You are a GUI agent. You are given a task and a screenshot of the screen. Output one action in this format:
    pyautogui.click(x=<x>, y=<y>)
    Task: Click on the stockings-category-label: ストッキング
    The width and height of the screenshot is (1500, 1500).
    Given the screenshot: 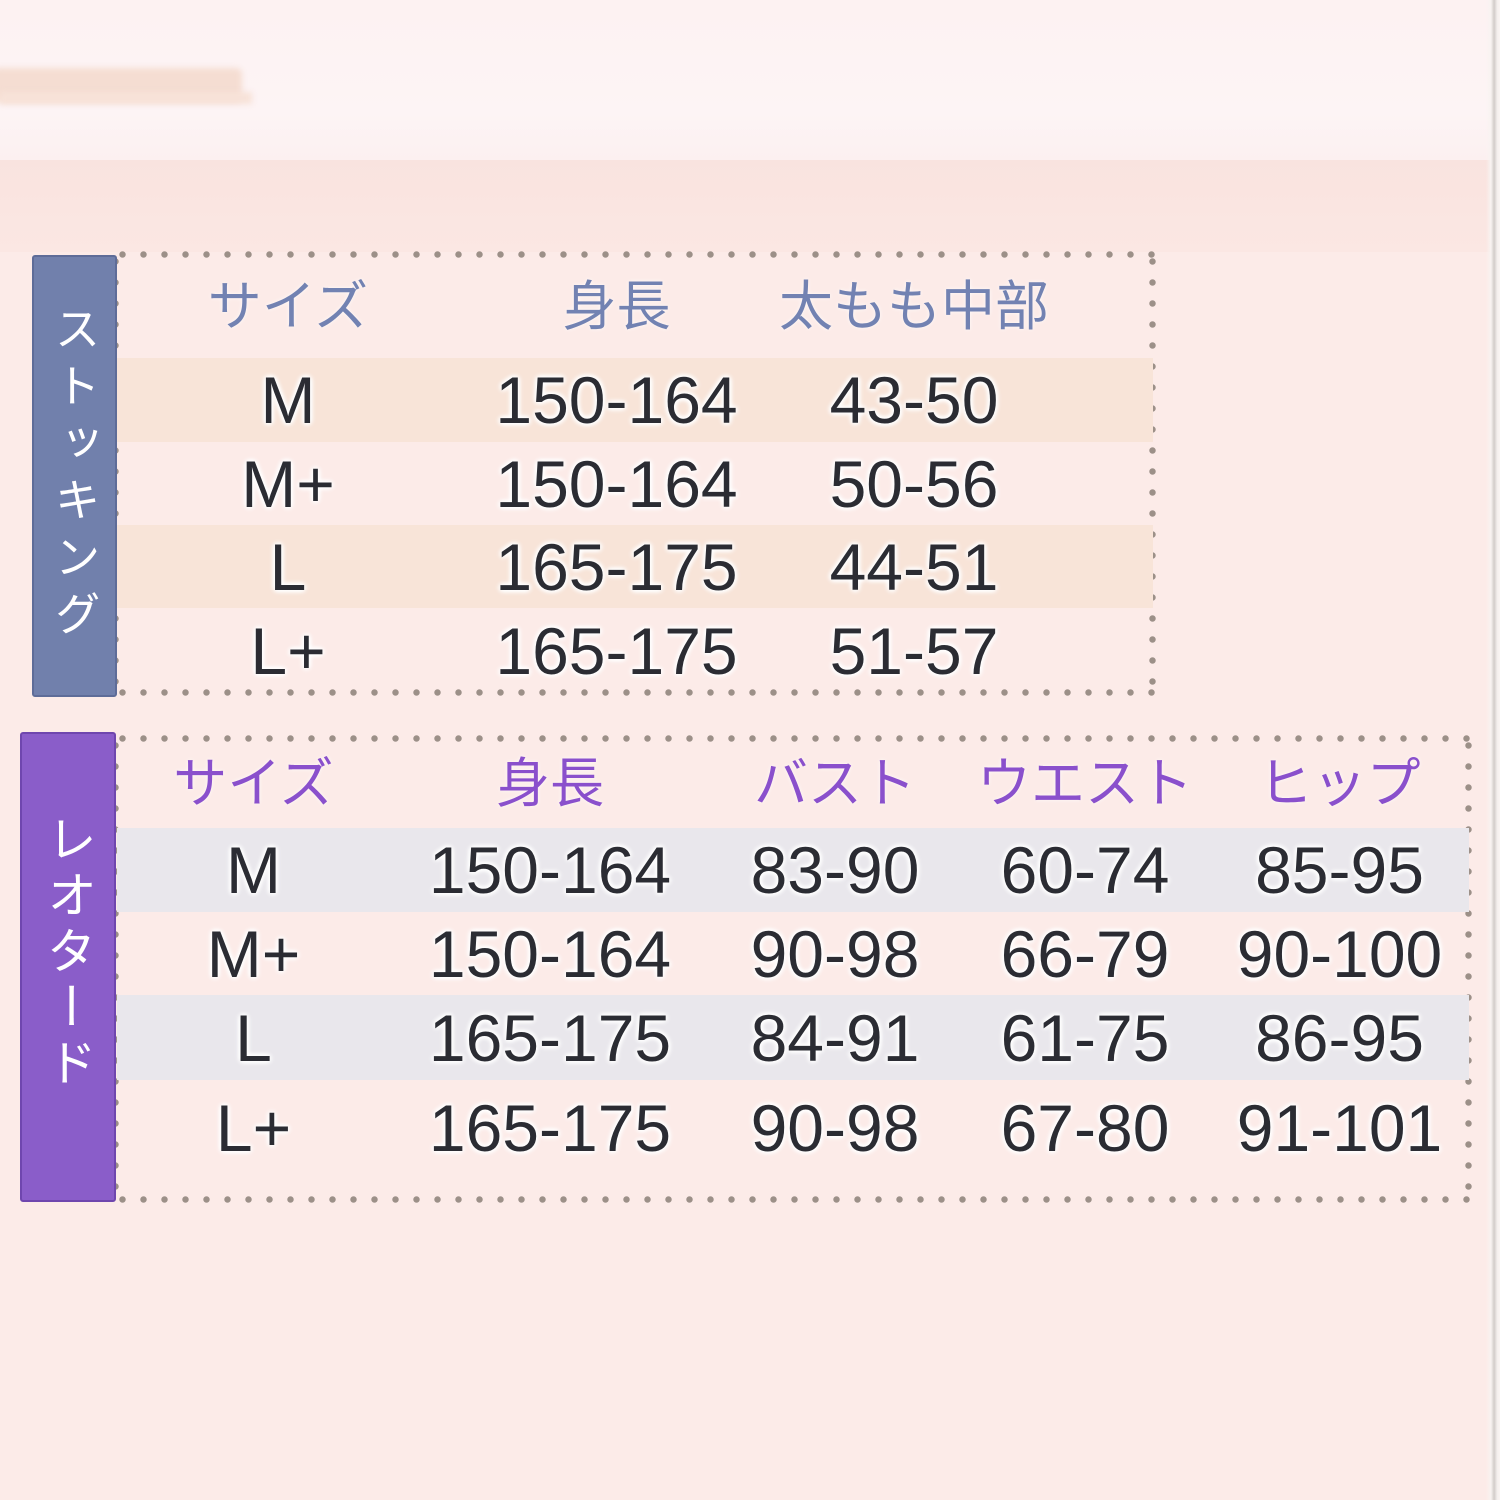 What is the action you would take?
    pyautogui.click(x=74, y=476)
    